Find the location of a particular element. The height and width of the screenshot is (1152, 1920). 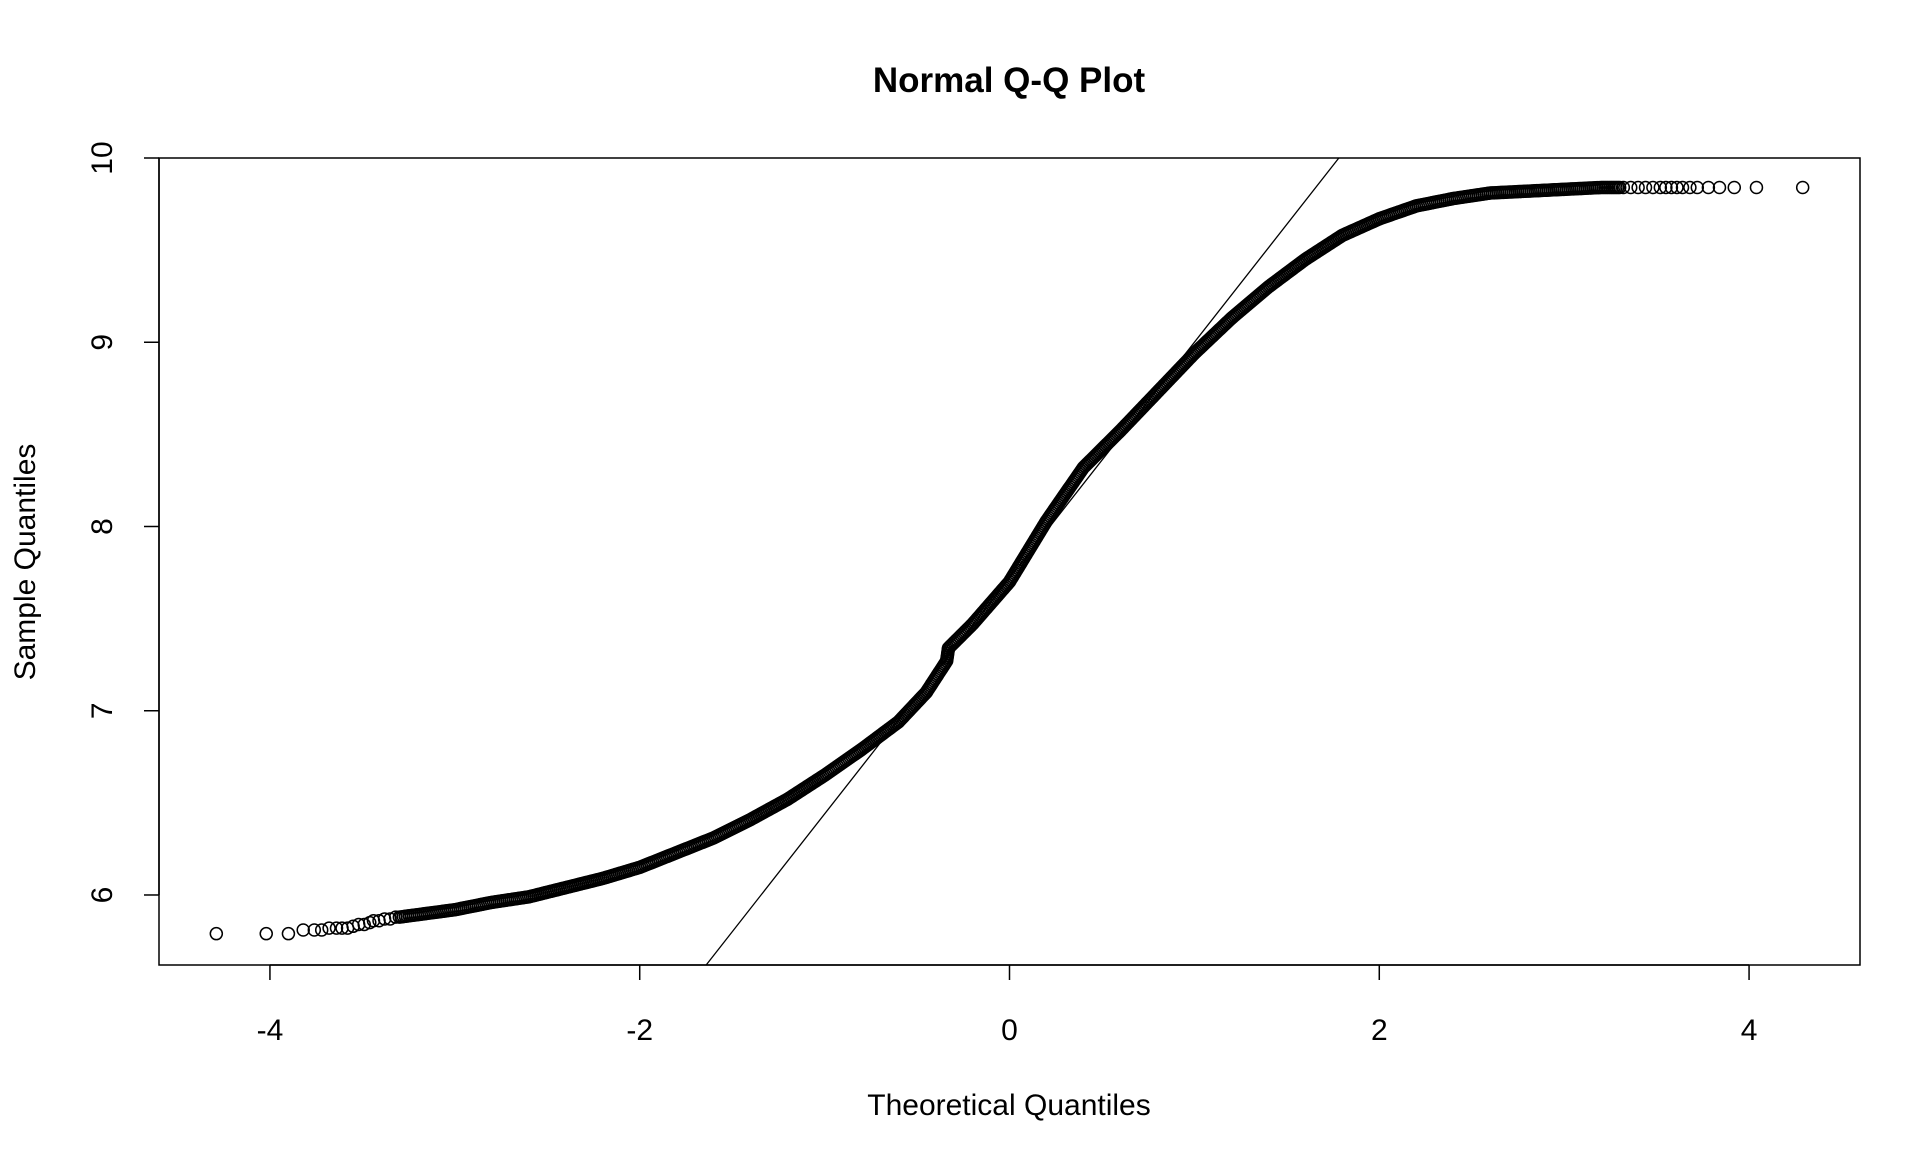

x-axis: -4 -2 0 2 4 is located at coordinates (1007, 1005).